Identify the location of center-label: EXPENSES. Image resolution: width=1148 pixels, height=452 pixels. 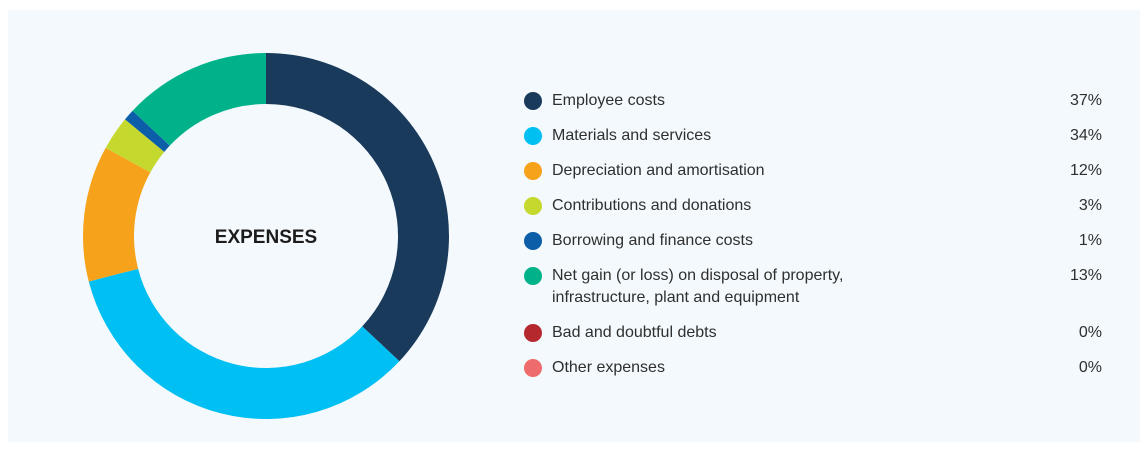
(266, 237).